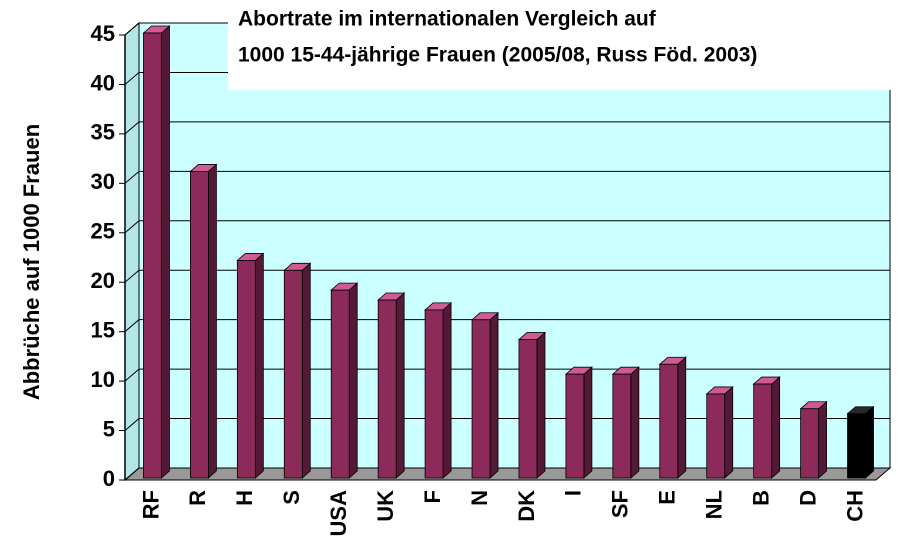 Image resolution: width=907 pixels, height=544 pixels. Describe the element at coordinates (150, 504) in the screenshot. I see `x-tick-label: RF` at that location.